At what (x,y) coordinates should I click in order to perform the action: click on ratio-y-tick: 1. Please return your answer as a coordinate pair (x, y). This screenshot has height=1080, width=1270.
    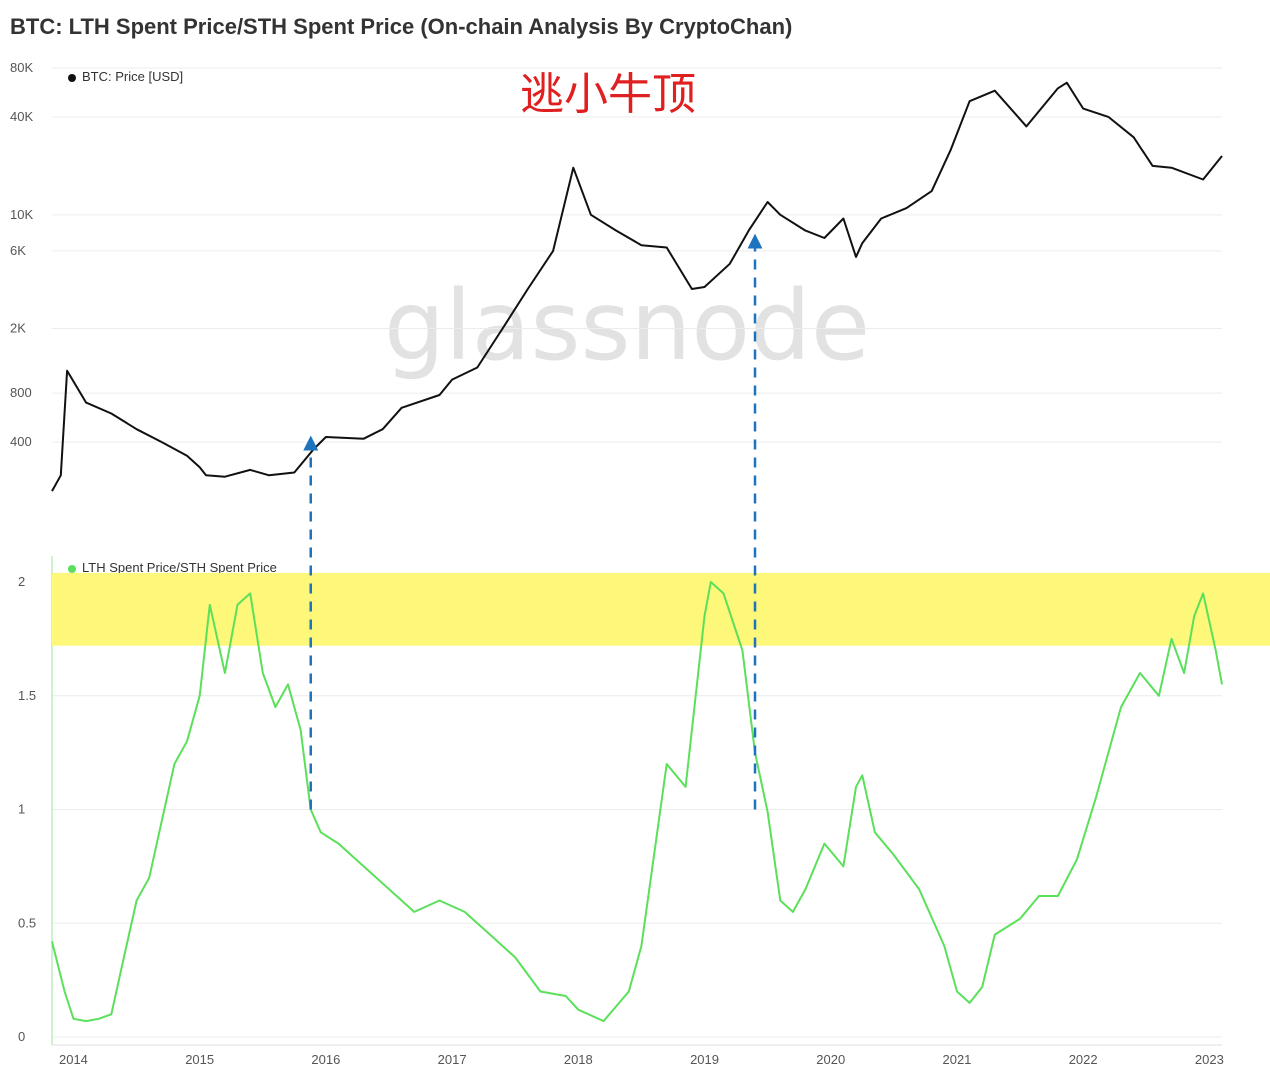
    Looking at the image, I should click on (21, 809).